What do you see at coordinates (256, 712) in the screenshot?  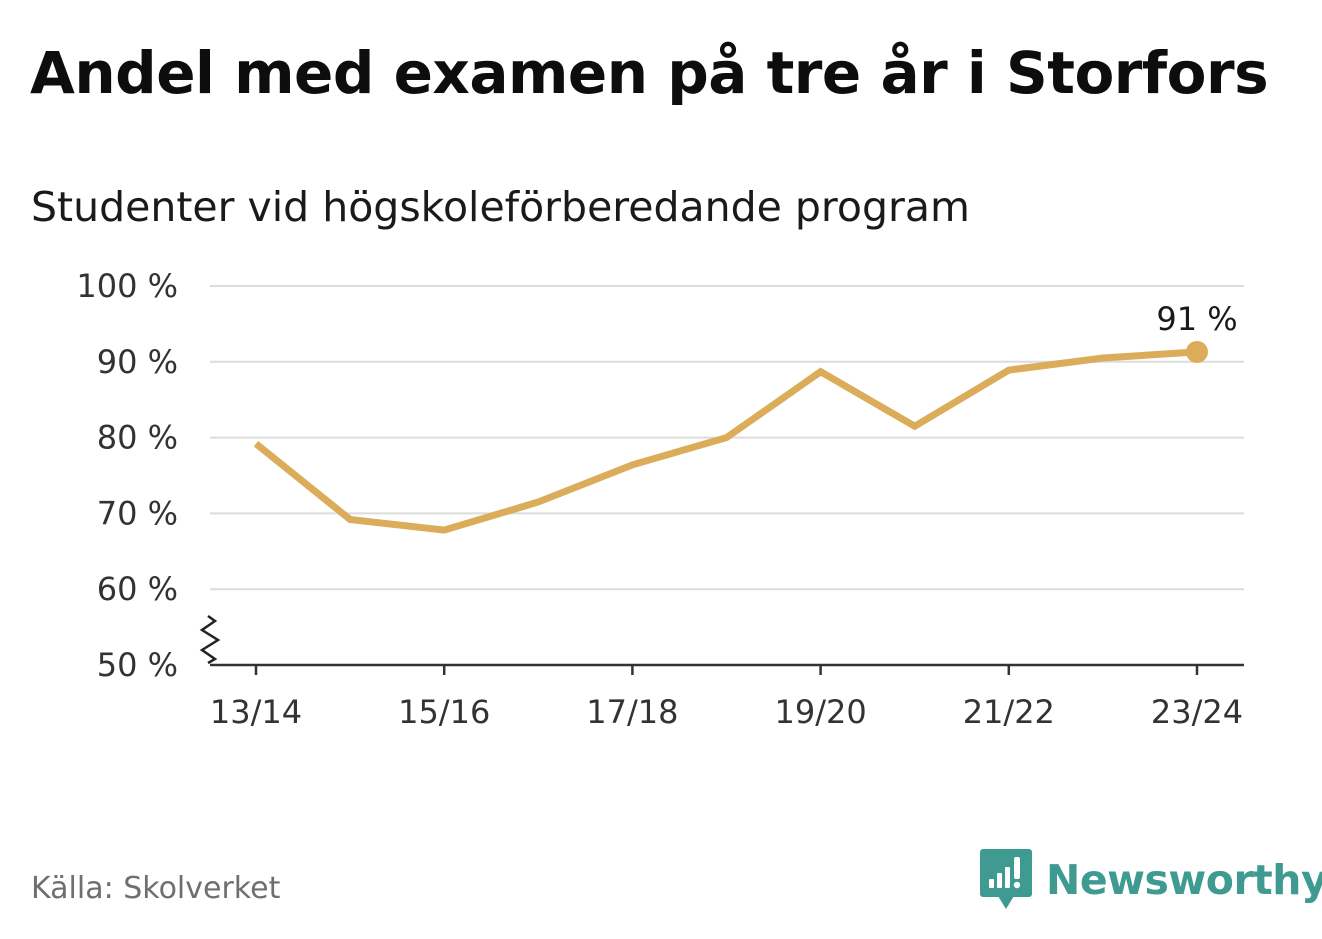 I see `x-tick-label: 13/14` at bounding box center [256, 712].